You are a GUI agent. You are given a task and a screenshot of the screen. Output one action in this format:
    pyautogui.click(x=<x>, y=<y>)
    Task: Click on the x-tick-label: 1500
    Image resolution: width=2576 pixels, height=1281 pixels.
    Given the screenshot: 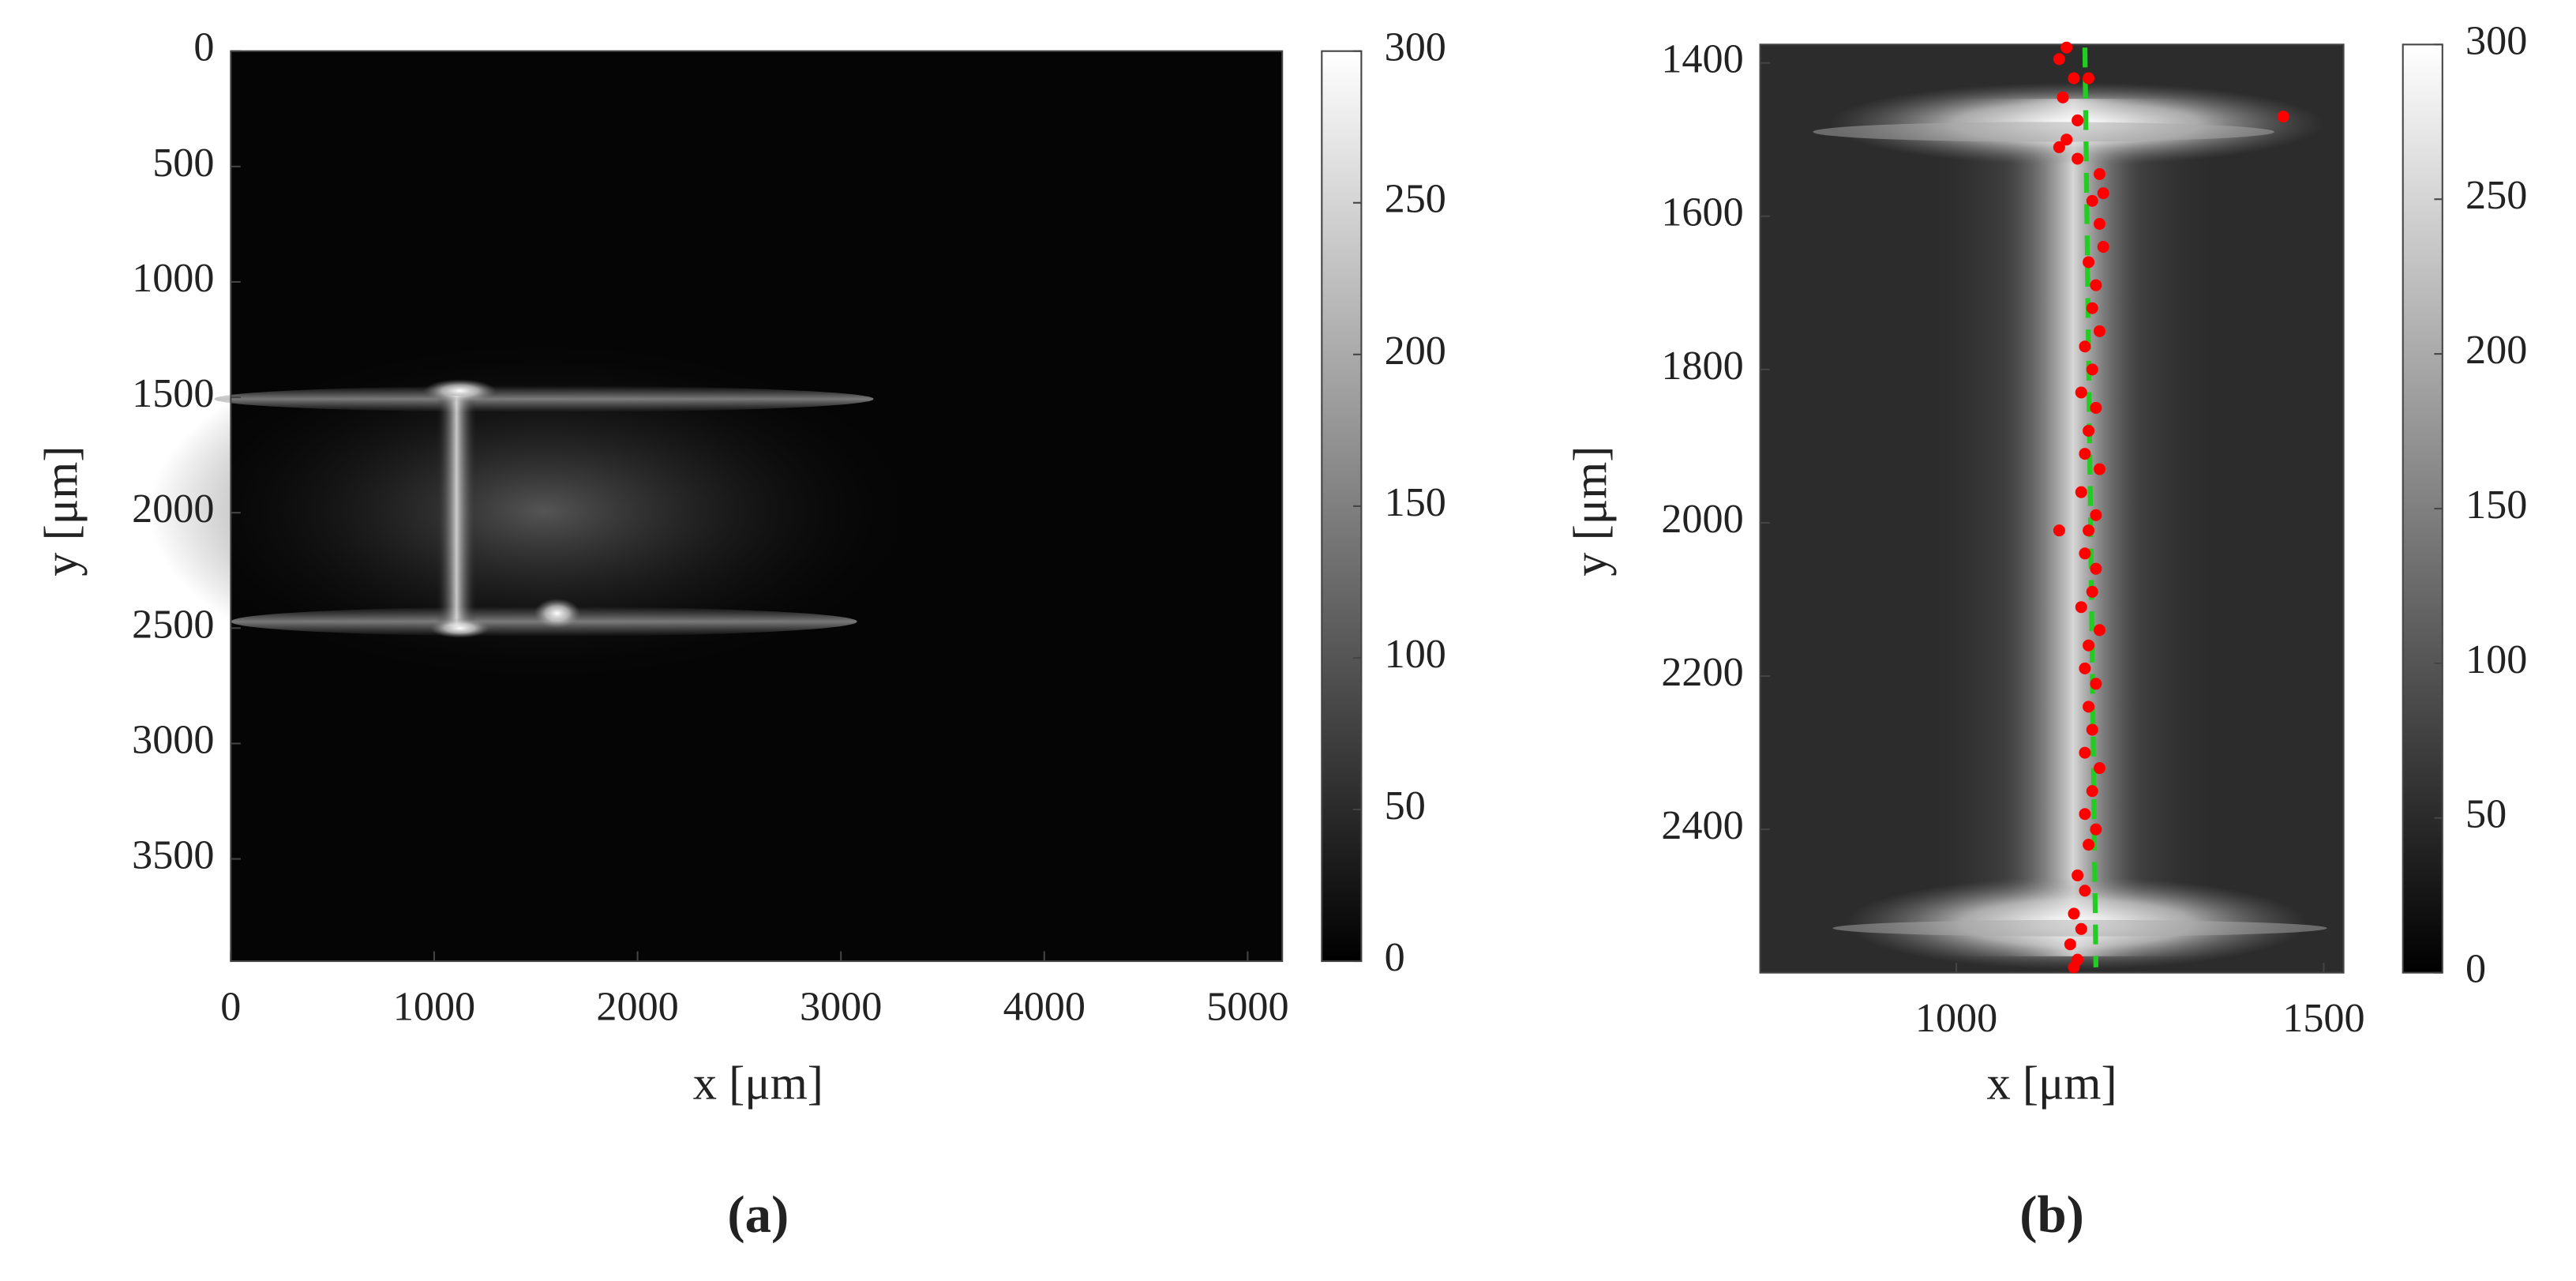 What is the action you would take?
    pyautogui.click(x=2323, y=1019)
    